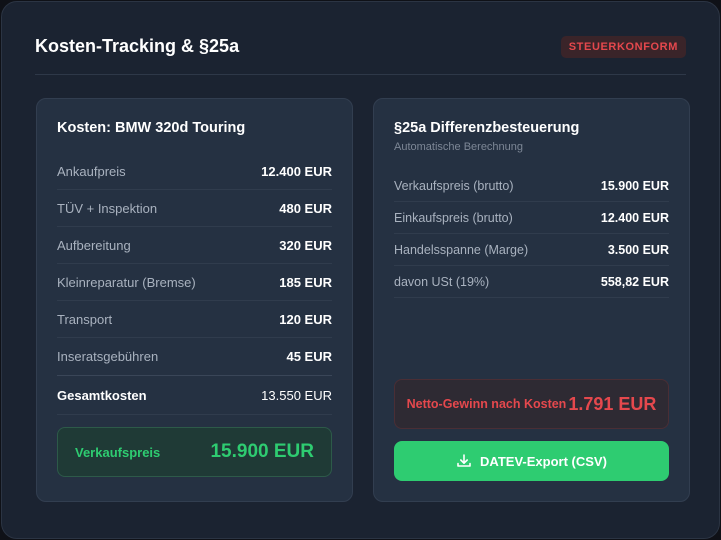  I want to click on status-badge: STEUERKONFORM, so click(623, 47).